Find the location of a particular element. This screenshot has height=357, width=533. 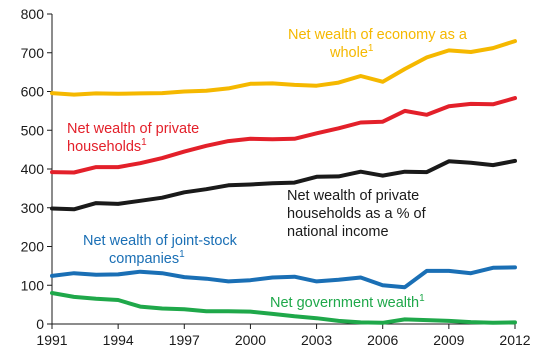

series-label-text: Net wealth of joint-stock is located at coordinates (160, 241).